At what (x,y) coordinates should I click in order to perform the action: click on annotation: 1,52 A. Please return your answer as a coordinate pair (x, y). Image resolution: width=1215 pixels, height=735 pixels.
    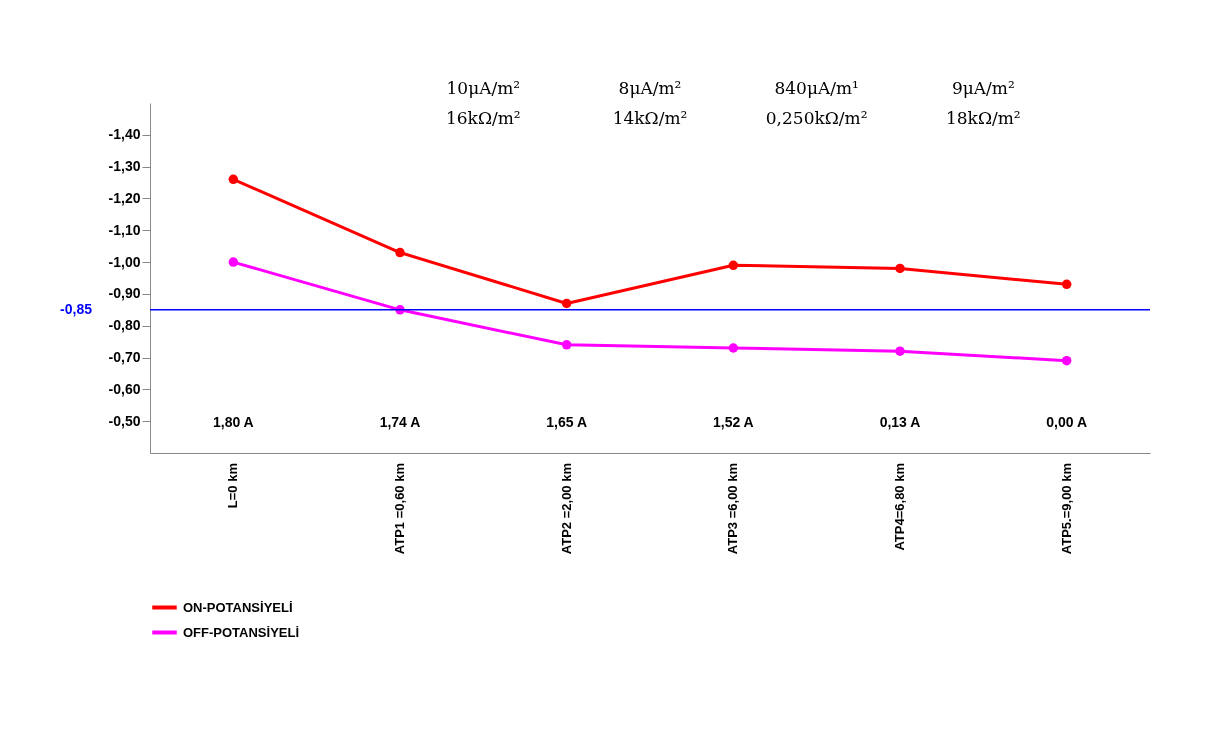
    Looking at the image, I should click on (733, 422).